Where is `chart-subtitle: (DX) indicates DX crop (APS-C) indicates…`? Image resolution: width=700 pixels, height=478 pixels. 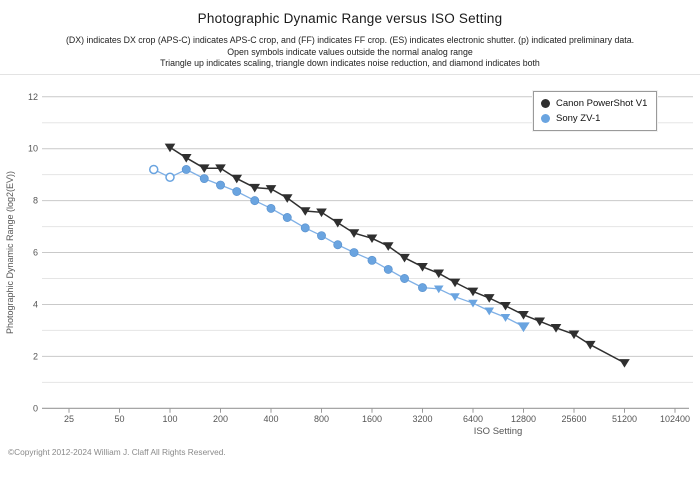
chart-subtitle: (DX) indicates DX crop (APS-C) indicates… is located at coordinates (350, 52).